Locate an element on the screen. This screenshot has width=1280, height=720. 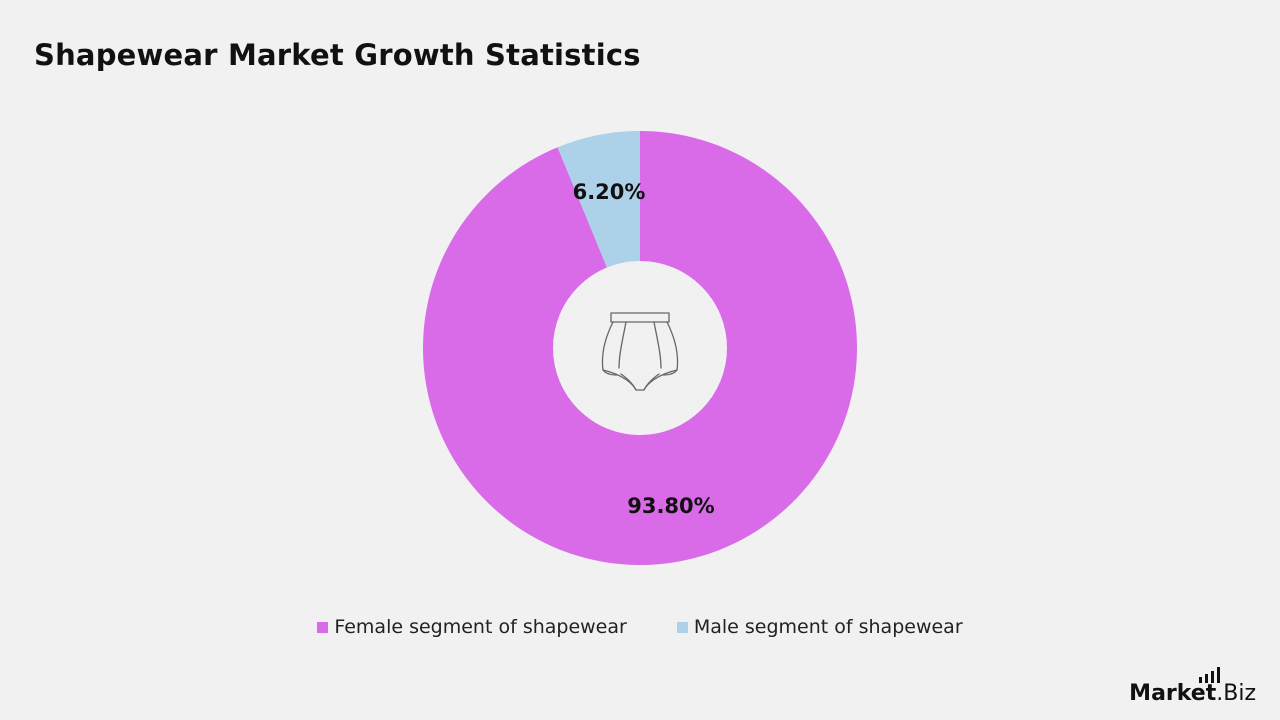
chart-title: Shapewear Market Growth Statistics is located at coordinates (337, 55).